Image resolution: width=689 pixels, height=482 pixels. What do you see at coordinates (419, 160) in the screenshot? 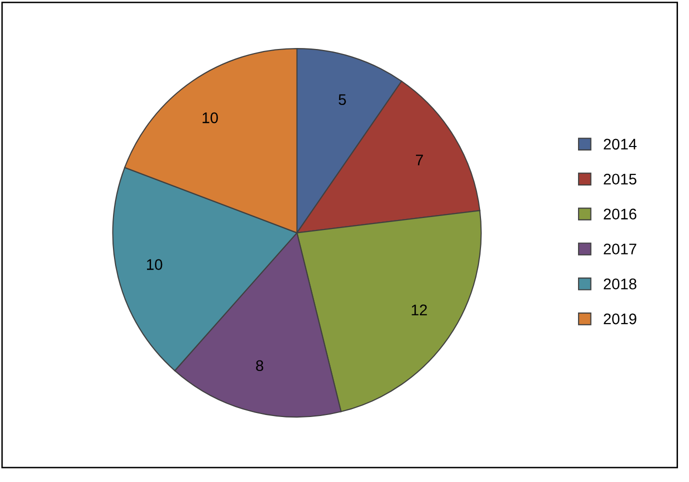
I see `data-label: 7` at bounding box center [419, 160].